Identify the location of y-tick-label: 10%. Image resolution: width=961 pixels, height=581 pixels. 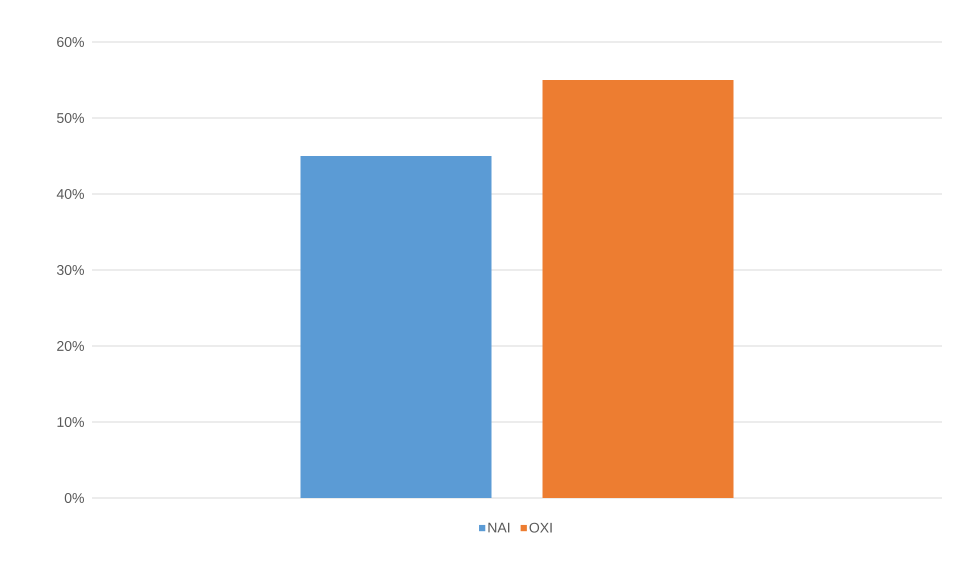
(71, 422).